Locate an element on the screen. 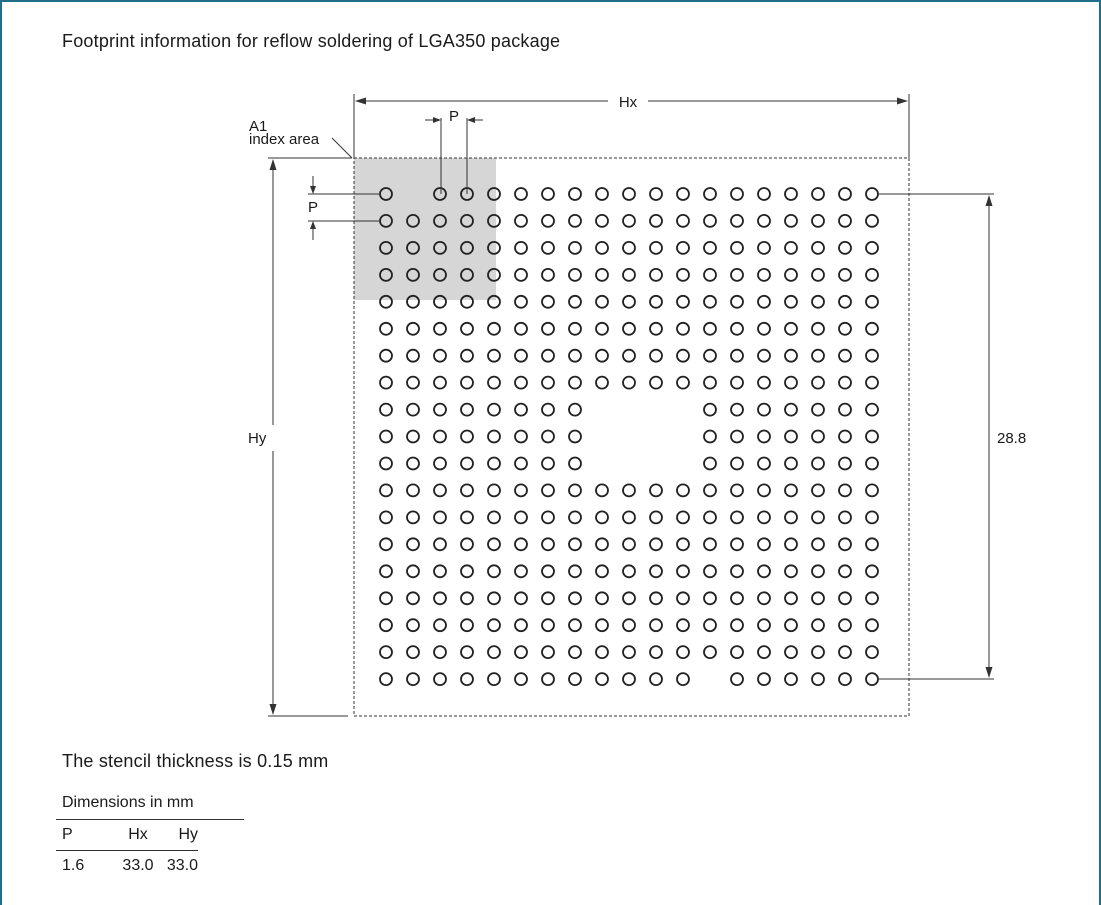  pitch-arrow-right is located at coordinates (471, 120).